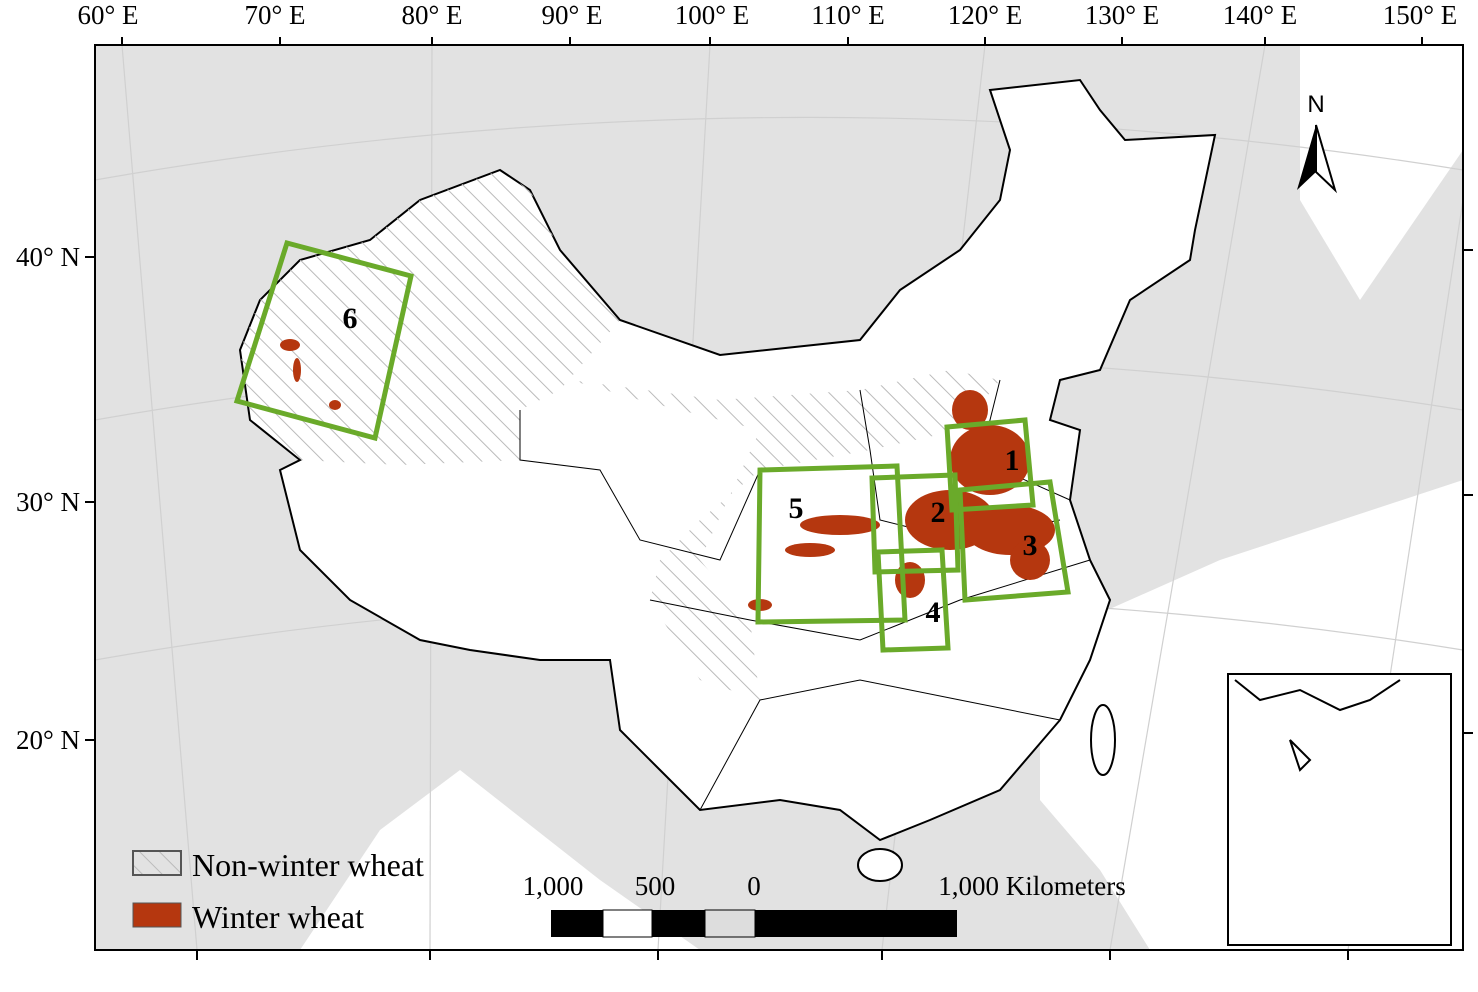 Image resolution: width=1478 pixels, height=992 pixels. What do you see at coordinates (278, 917) in the screenshot?
I see `legend-label: Winter wheat` at bounding box center [278, 917].